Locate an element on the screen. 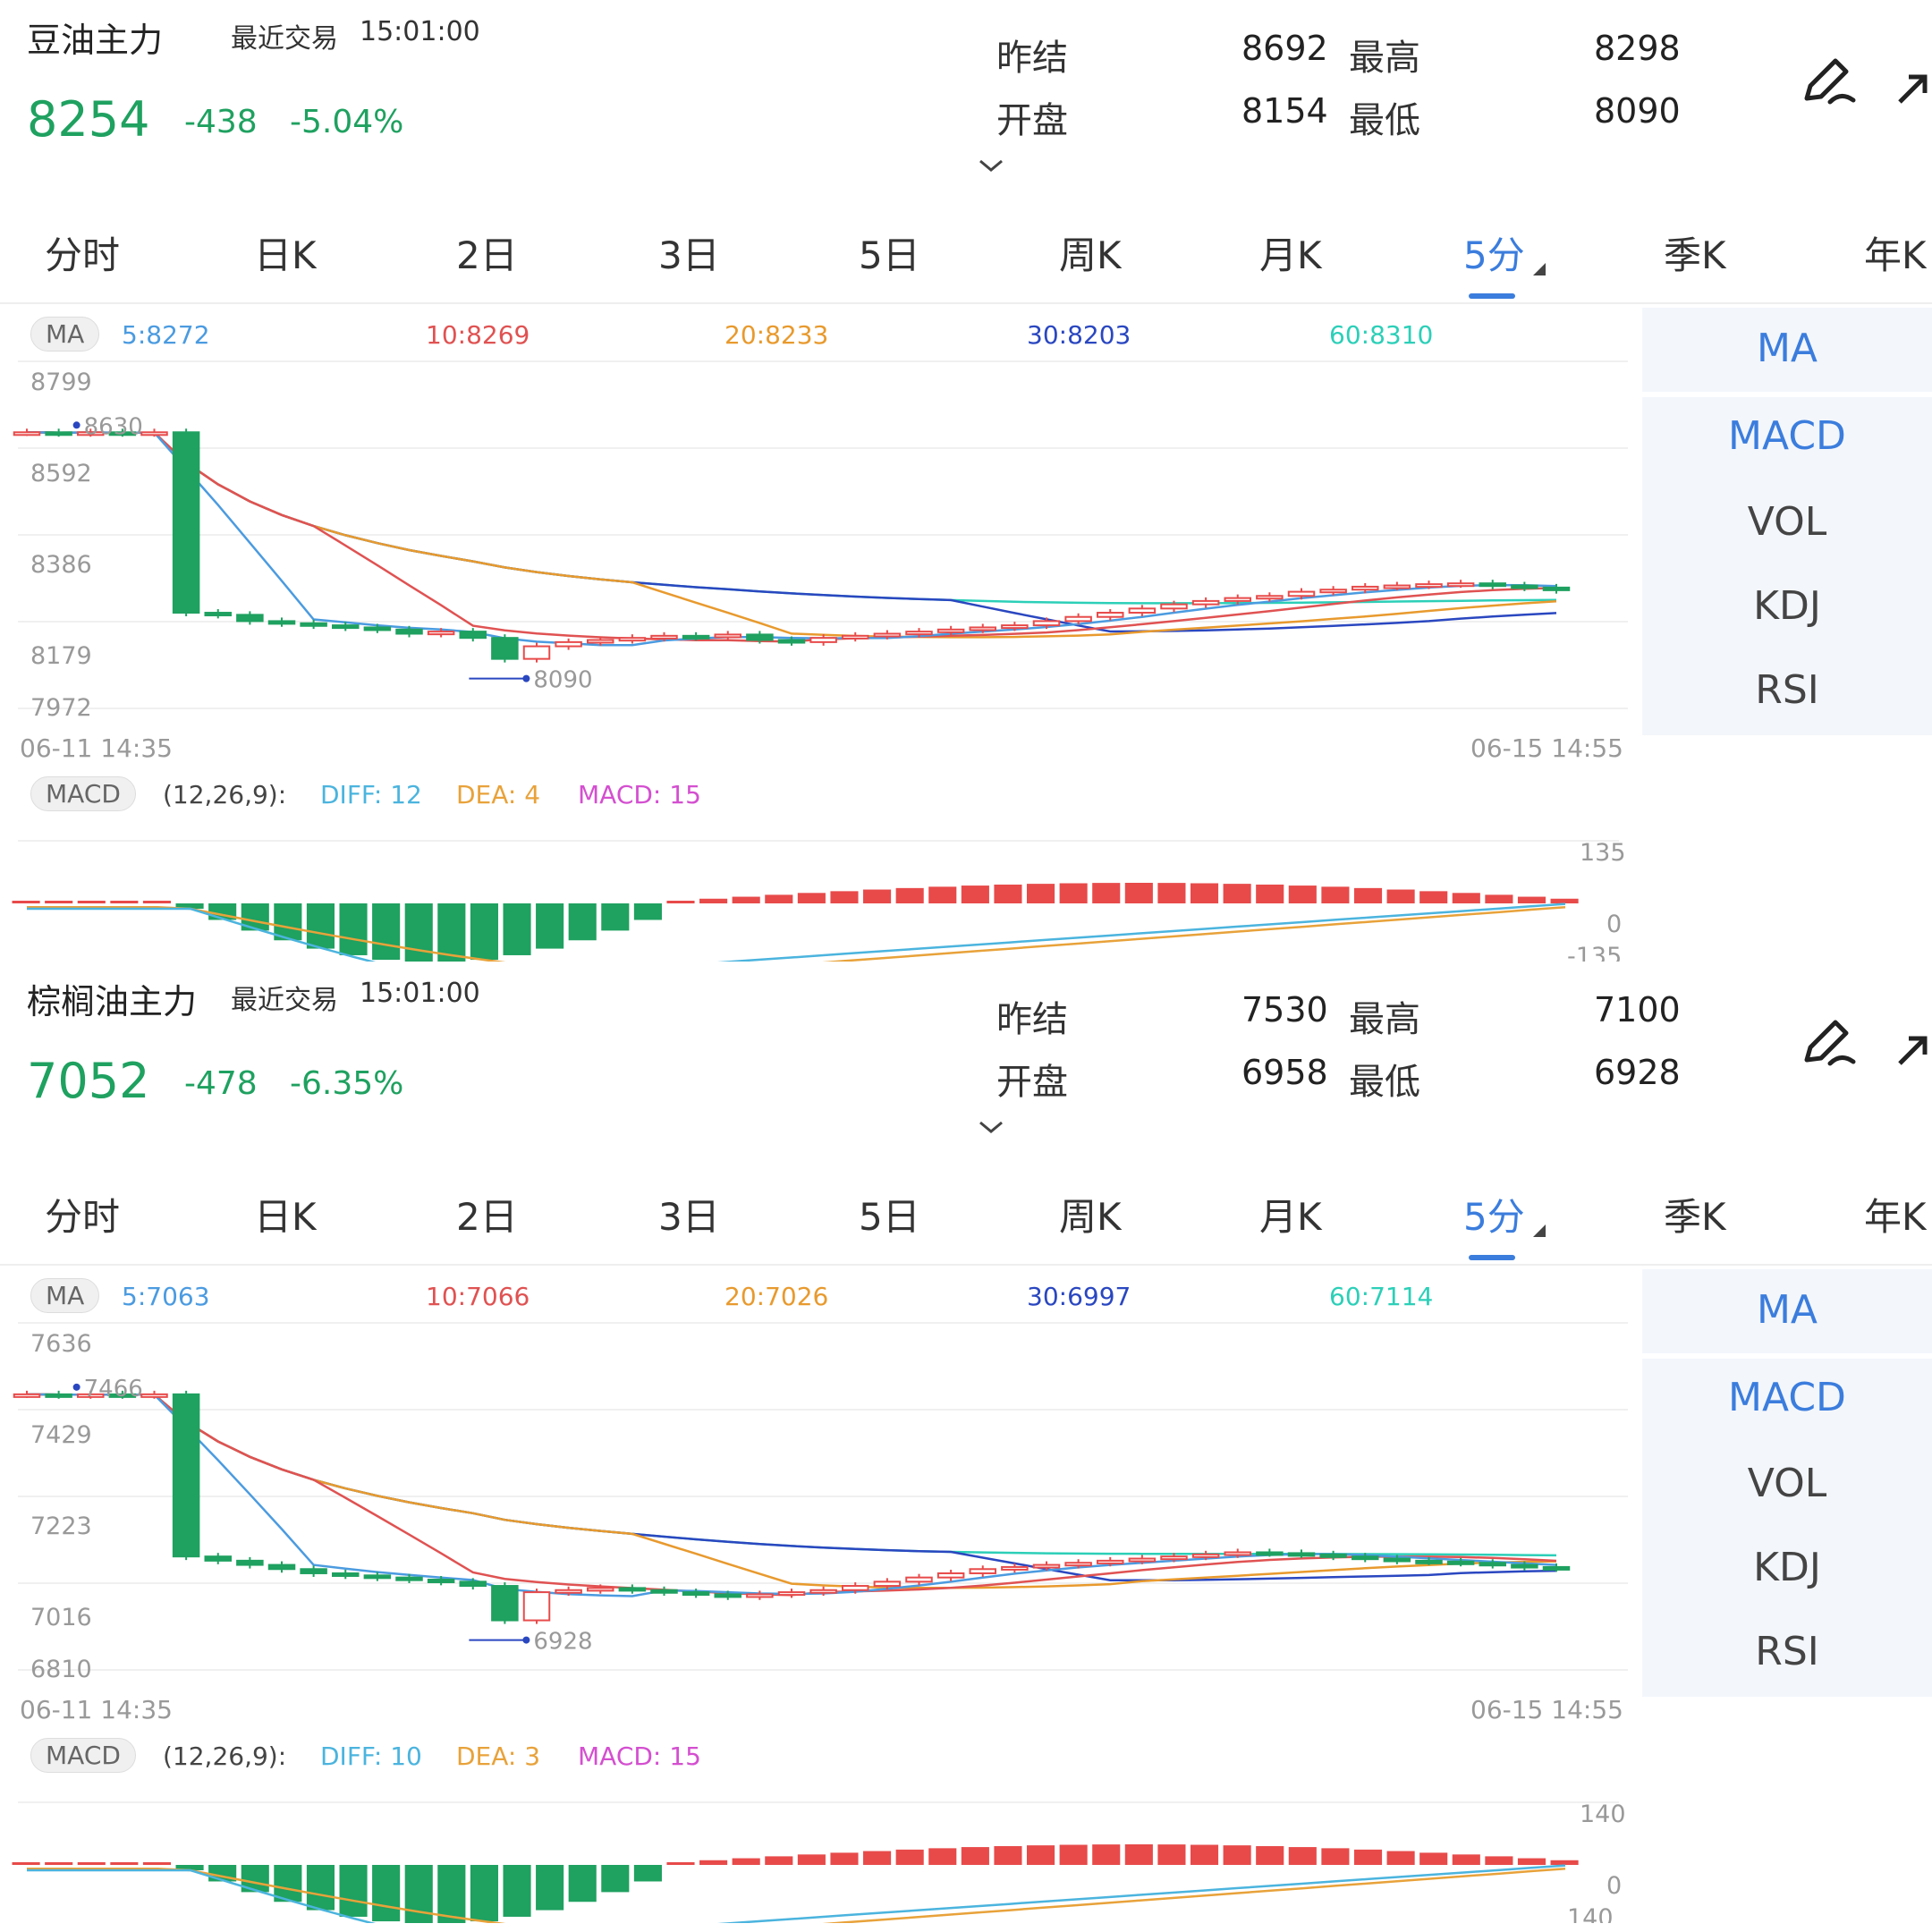 The height and width of the screenshot is (1932, 1932). indicator-rsi: RSI is located at coordinates (1787, 1651).